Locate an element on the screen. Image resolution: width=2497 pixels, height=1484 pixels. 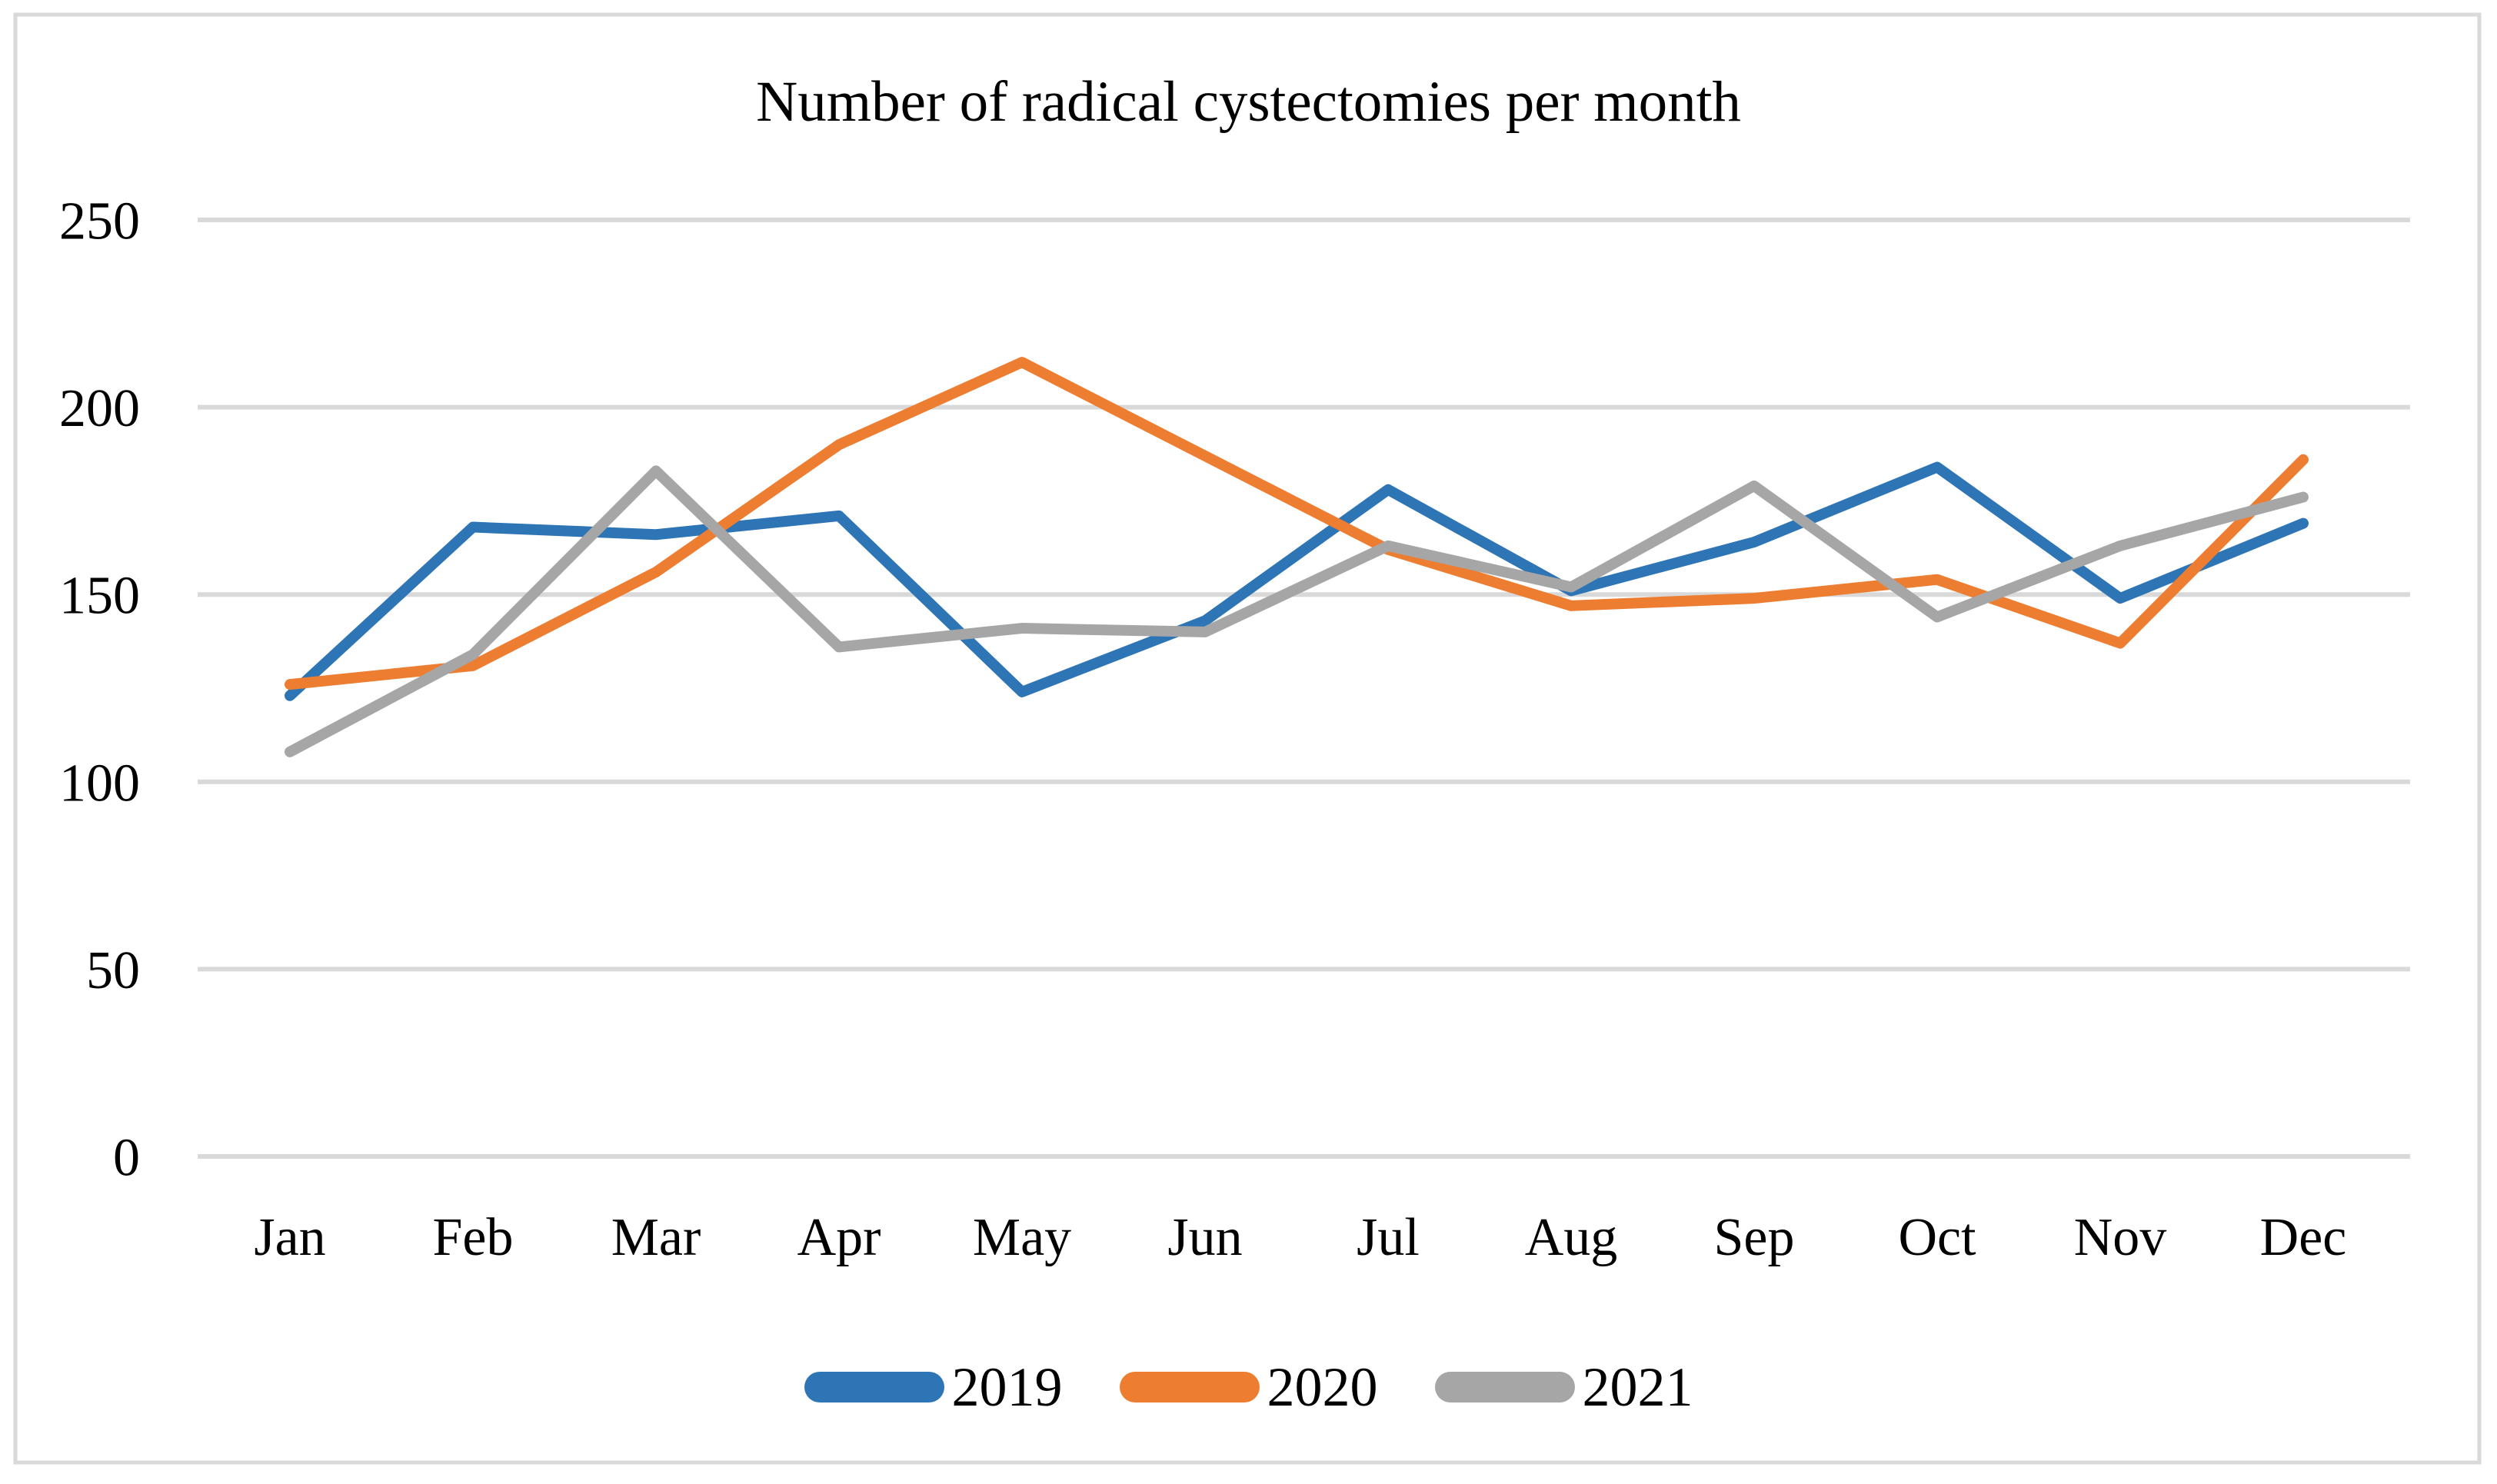
legend-swatch-2019 is located at coordinates (874, 1387).